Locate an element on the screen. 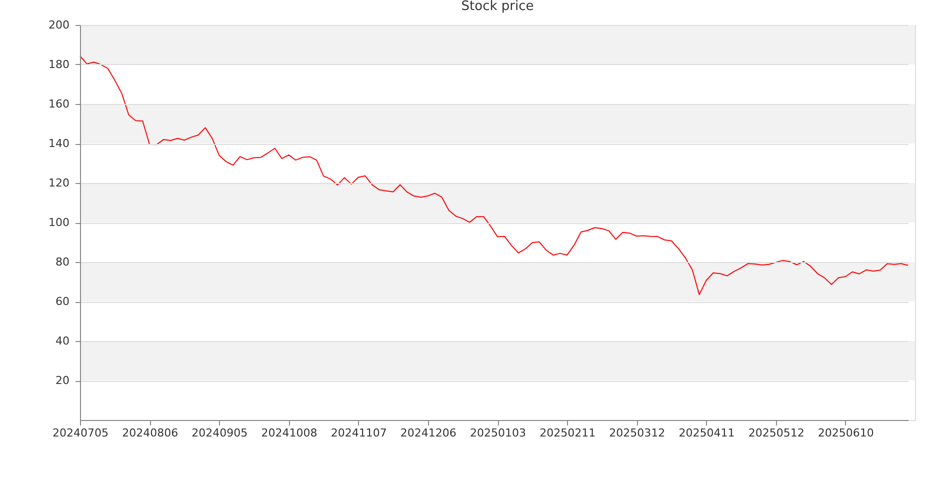  y-tick-label: 200 is located at coordinates (59, 25).